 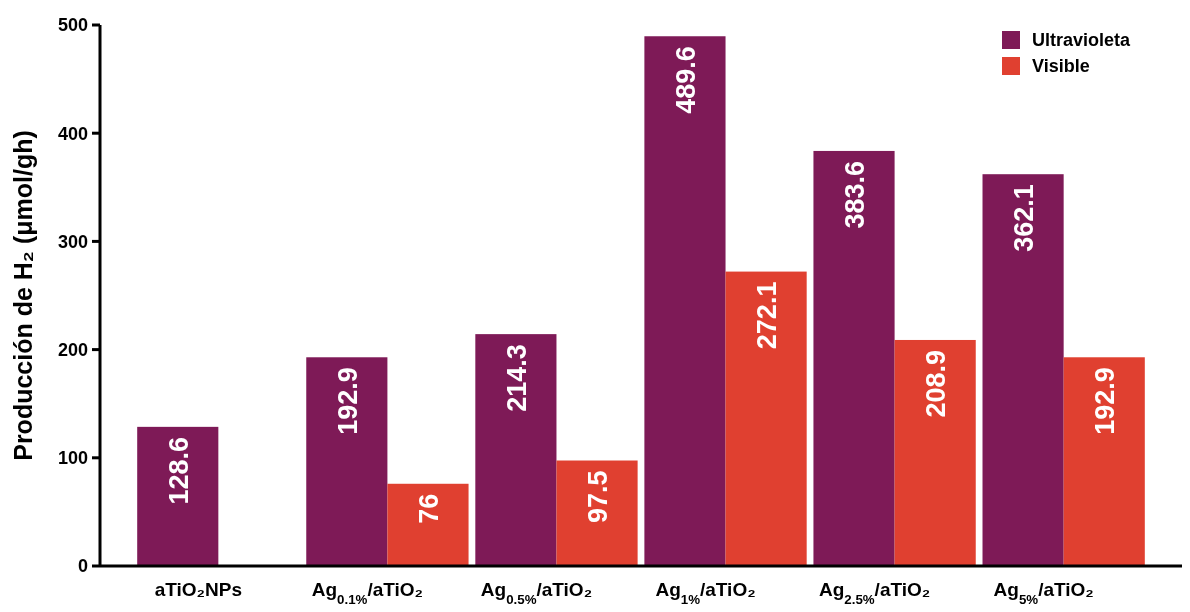 I want to click on data-label: 214.3, so click(x=516, y=378).